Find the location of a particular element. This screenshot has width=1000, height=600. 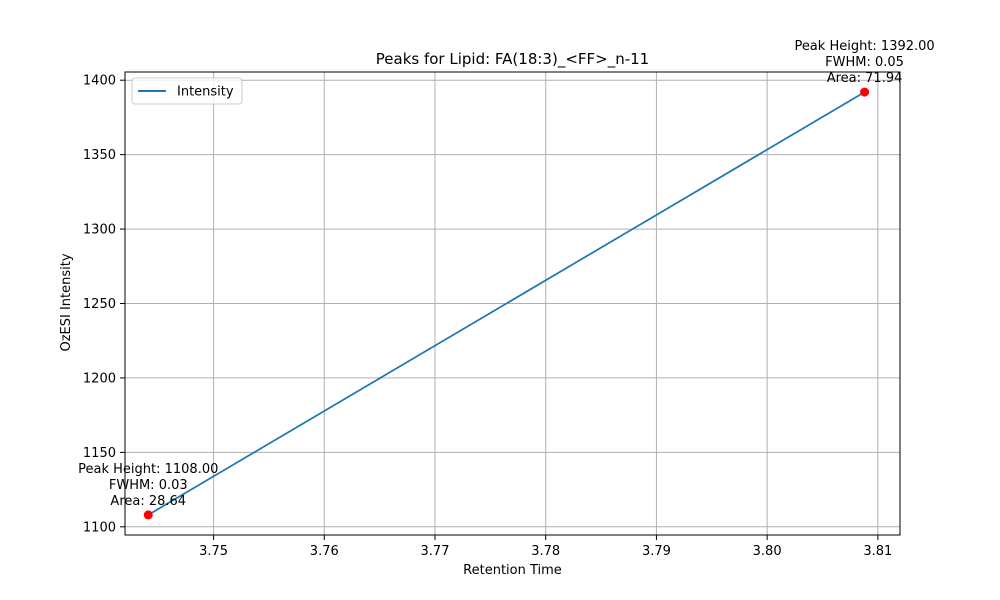

x-tick-label: 3.75 is located at coordinates (213, 551).